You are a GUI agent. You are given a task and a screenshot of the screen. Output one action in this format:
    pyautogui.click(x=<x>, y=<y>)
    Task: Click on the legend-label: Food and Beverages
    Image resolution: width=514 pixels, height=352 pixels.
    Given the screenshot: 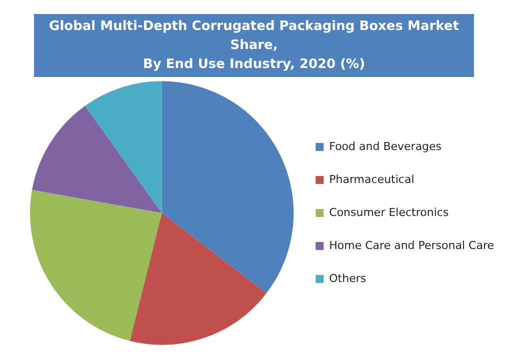 What is the action you would take?
    pyautogui.click(x=385, y=146)
    